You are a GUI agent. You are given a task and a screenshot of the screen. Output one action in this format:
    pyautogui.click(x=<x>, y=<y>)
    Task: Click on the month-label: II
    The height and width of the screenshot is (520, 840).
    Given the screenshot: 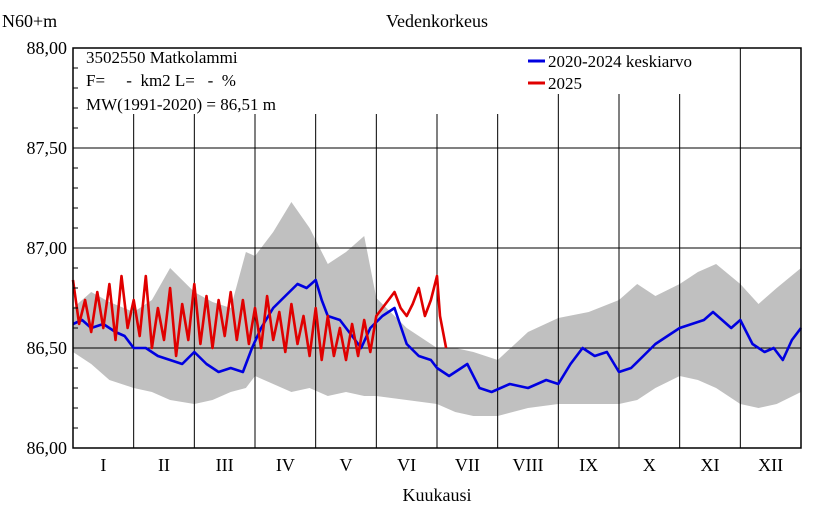 What is the action you would take?
    pyautogui.click(x=164, y=465)
    